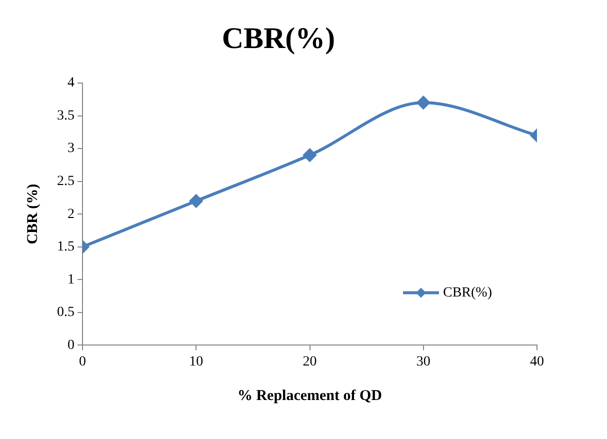  I want to click on chart-title: CBR(%), so click(279, 38).